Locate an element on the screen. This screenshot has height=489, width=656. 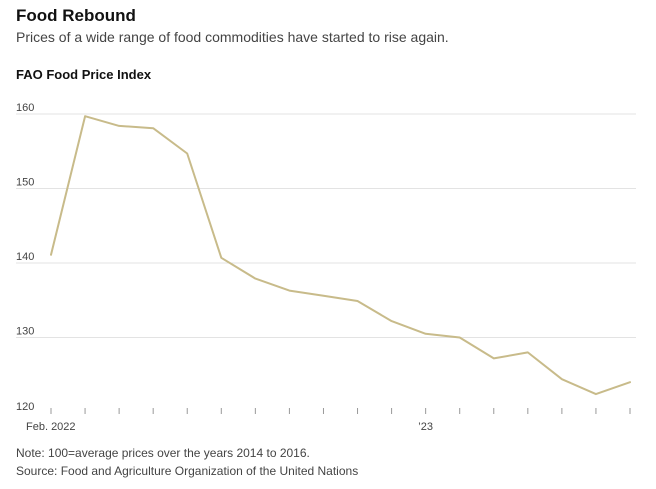
y-tick-label-140: 140 is located at coordinates (25, 257).